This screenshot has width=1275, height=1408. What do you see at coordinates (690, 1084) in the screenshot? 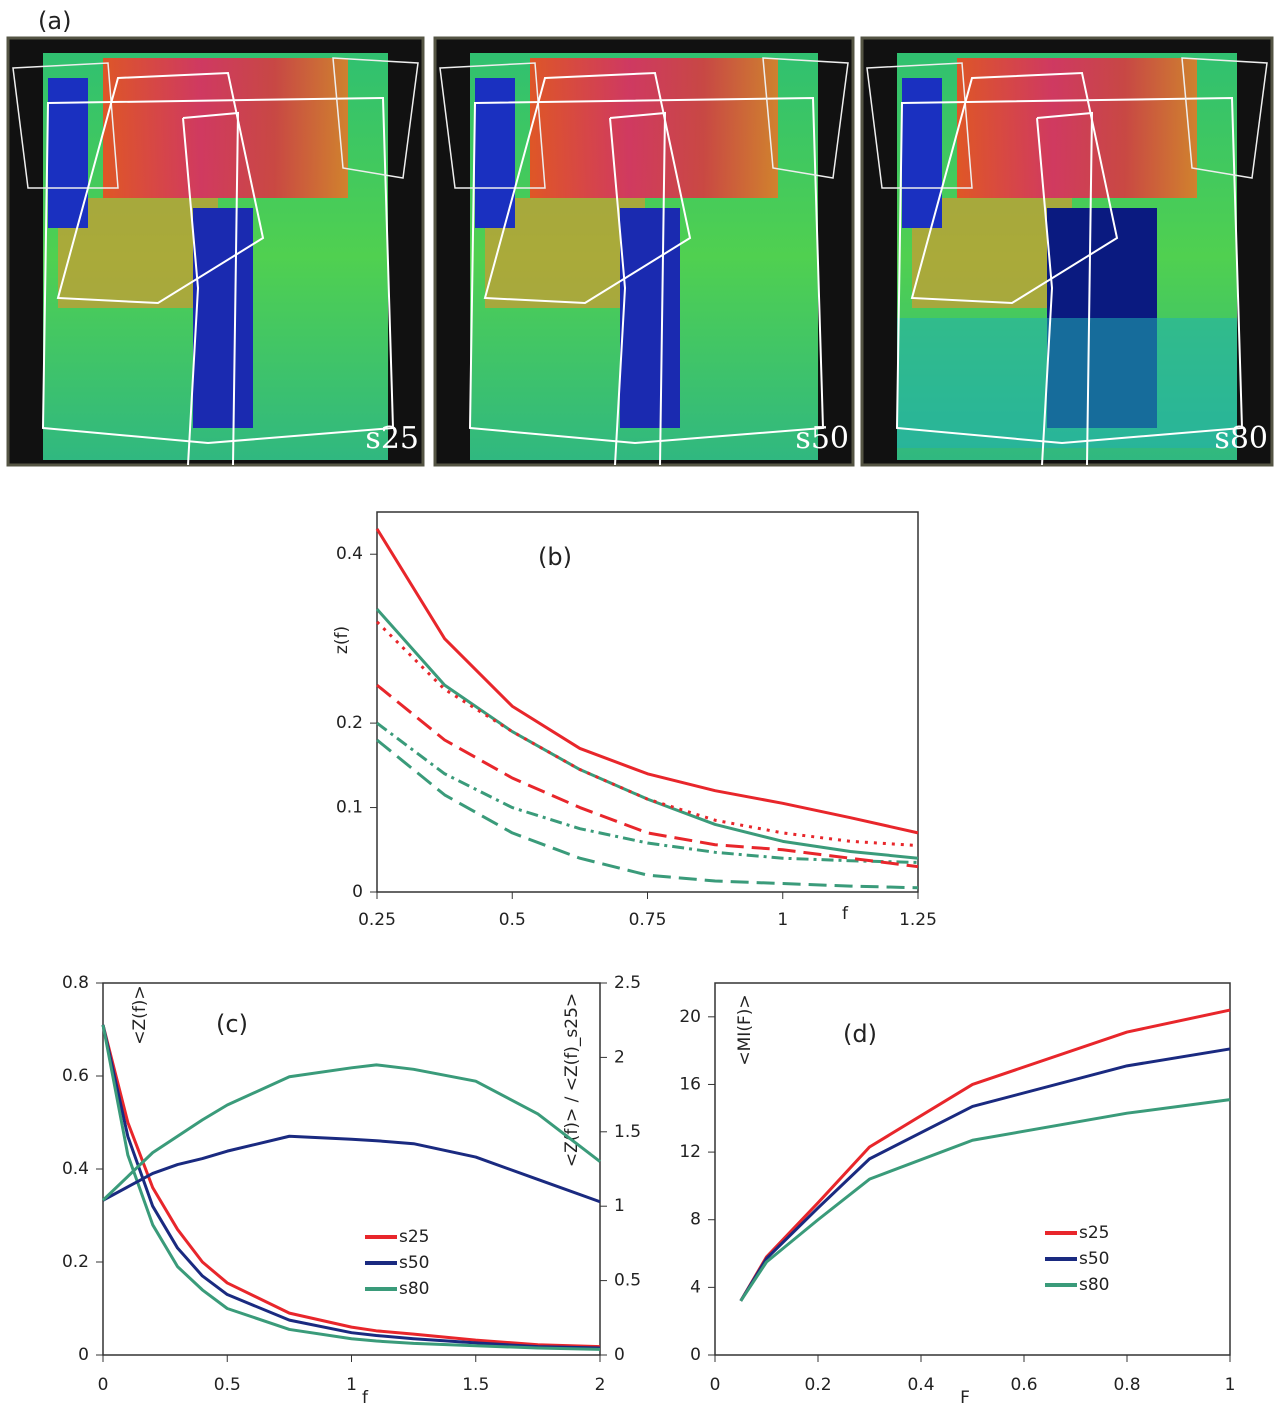
I see `y-tick-label: 16` at bounding box center [690, 1084].